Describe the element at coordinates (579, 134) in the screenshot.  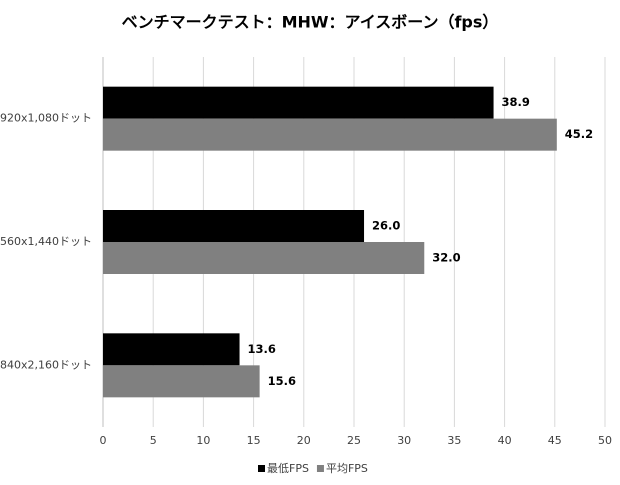
I see `value-label: 45.2` at that location.